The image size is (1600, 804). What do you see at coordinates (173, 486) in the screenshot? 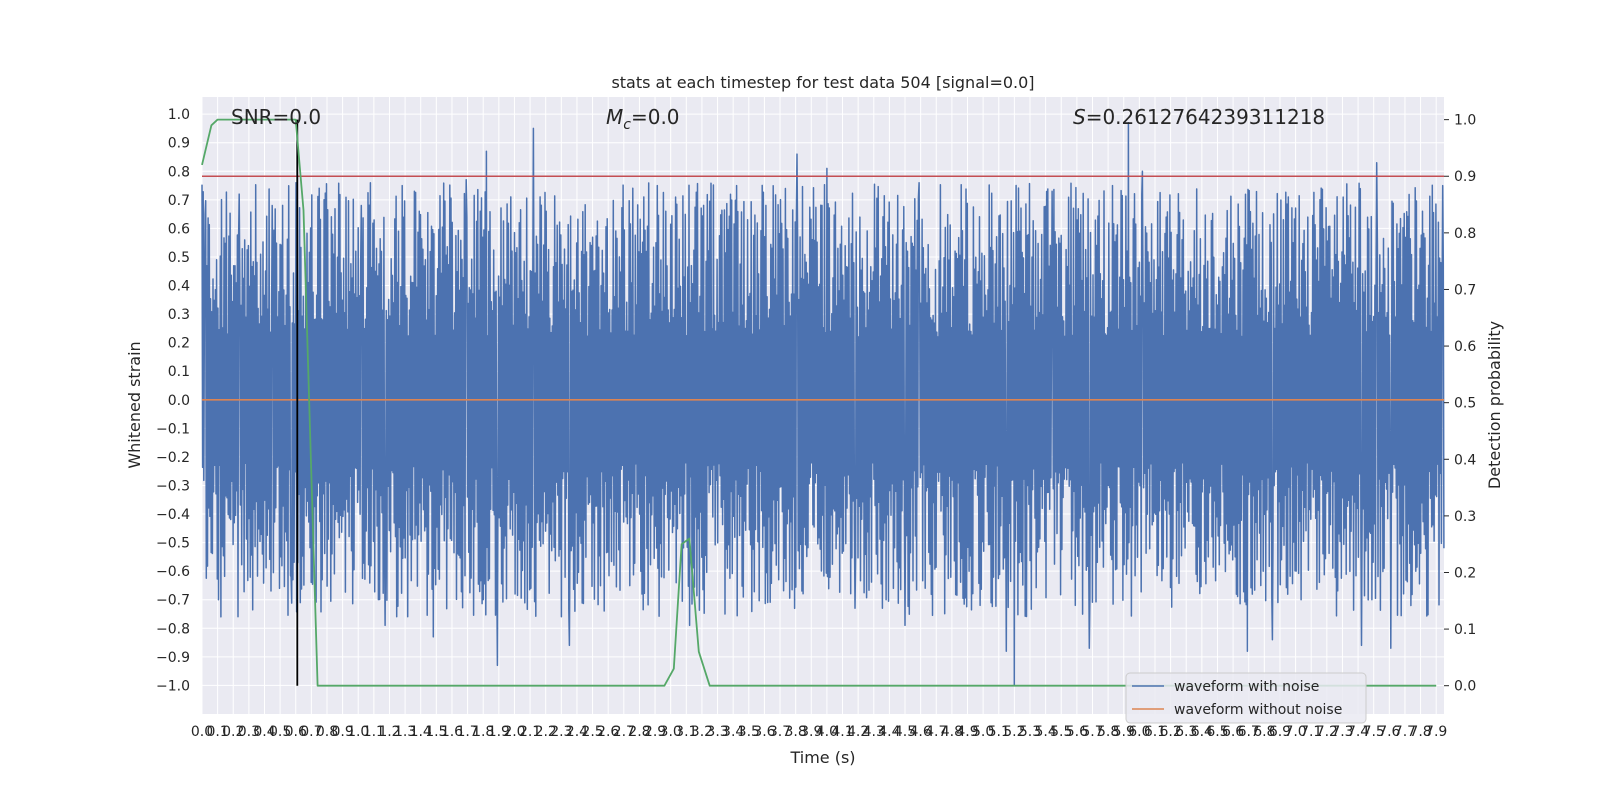
I see `left-y-tick-label: −0.3` at bounding box center [173, 486].